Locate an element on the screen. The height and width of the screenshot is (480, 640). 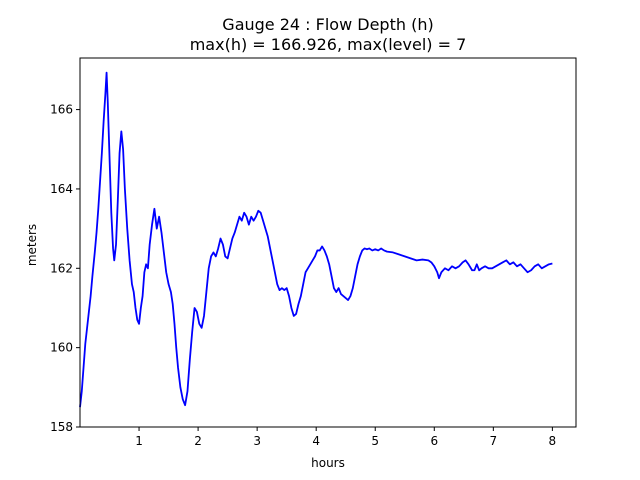
chart-subtitle: max(h) = 166.926, max(level) = 7 is located at coordinates (328, 44).